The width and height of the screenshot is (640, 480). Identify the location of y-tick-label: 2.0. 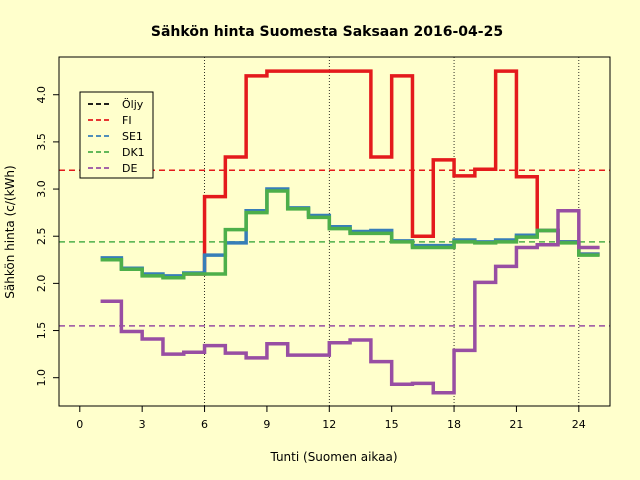
(41, 284).